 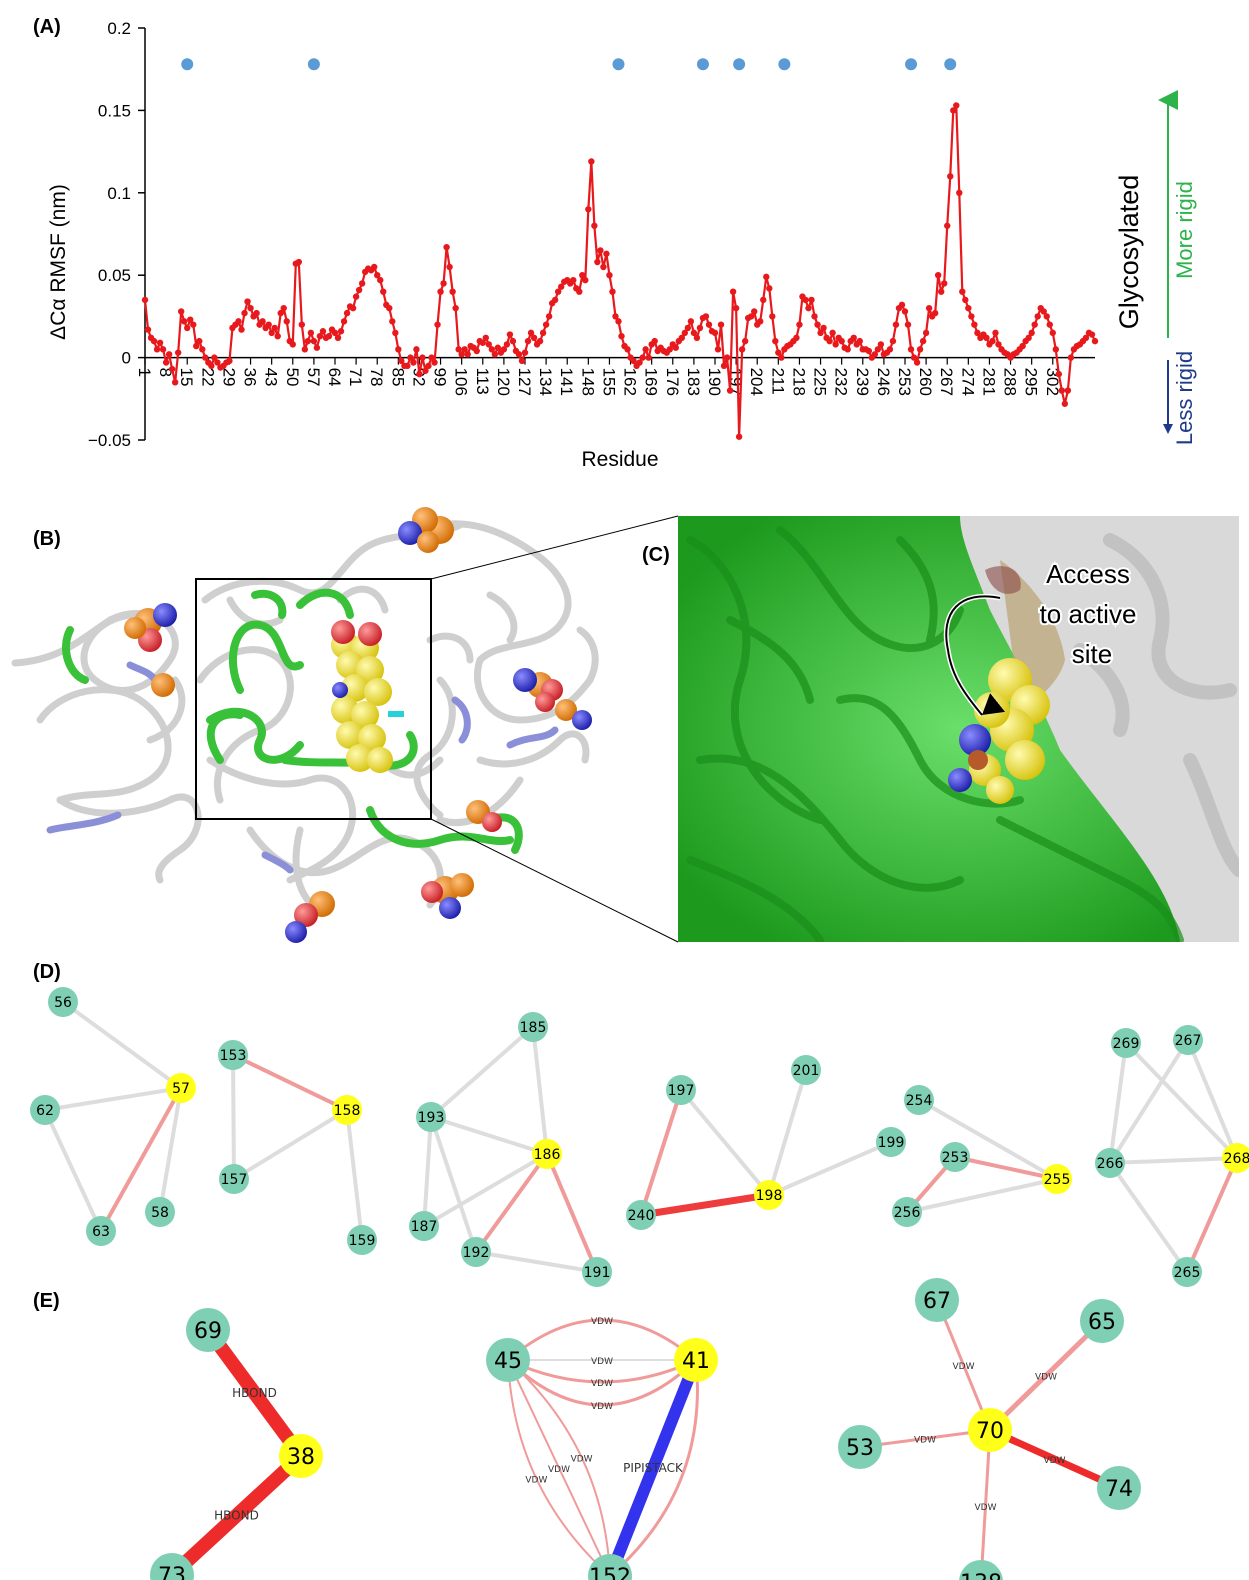 I want to click on site-marker, so click(x=313, y=64).